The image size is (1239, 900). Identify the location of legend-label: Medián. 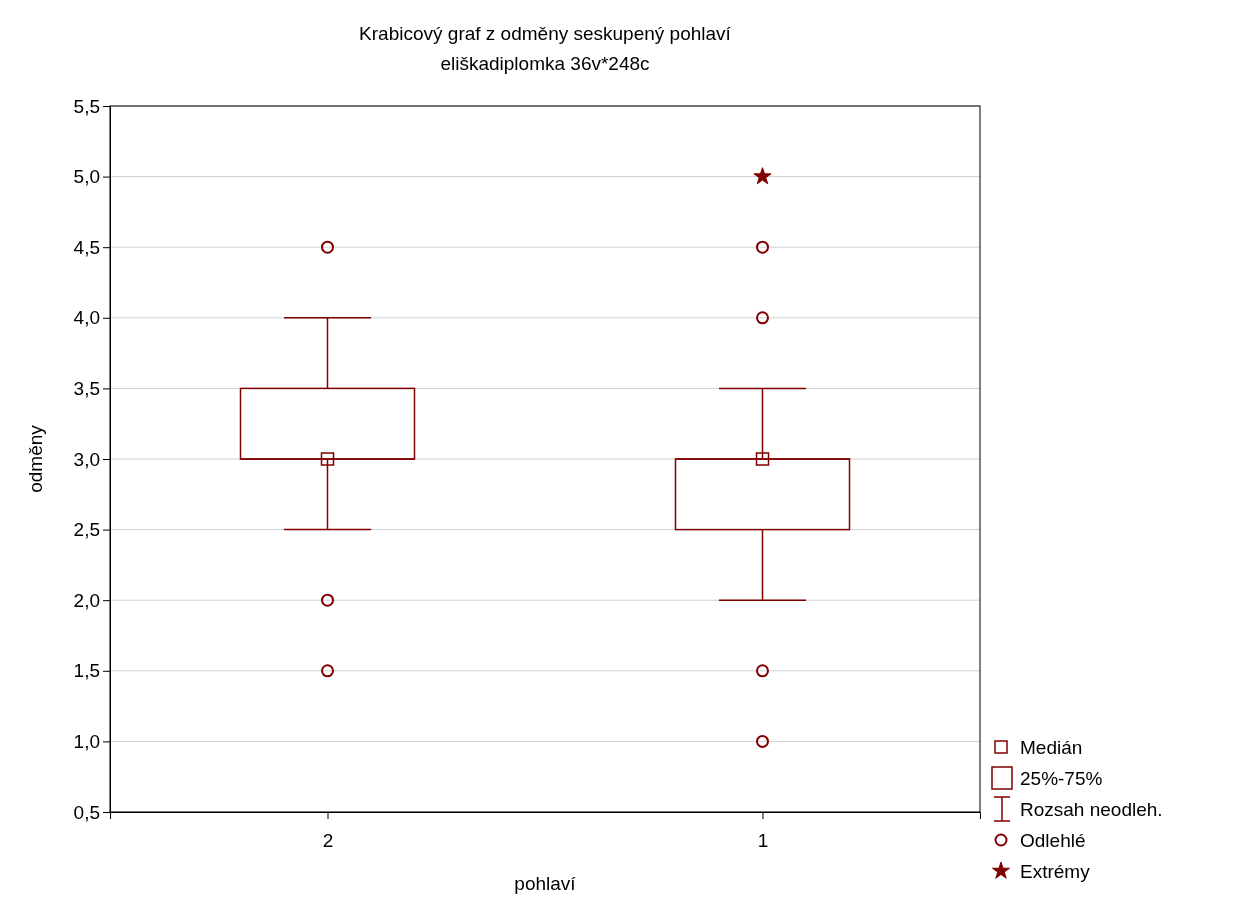
(1051, 747).